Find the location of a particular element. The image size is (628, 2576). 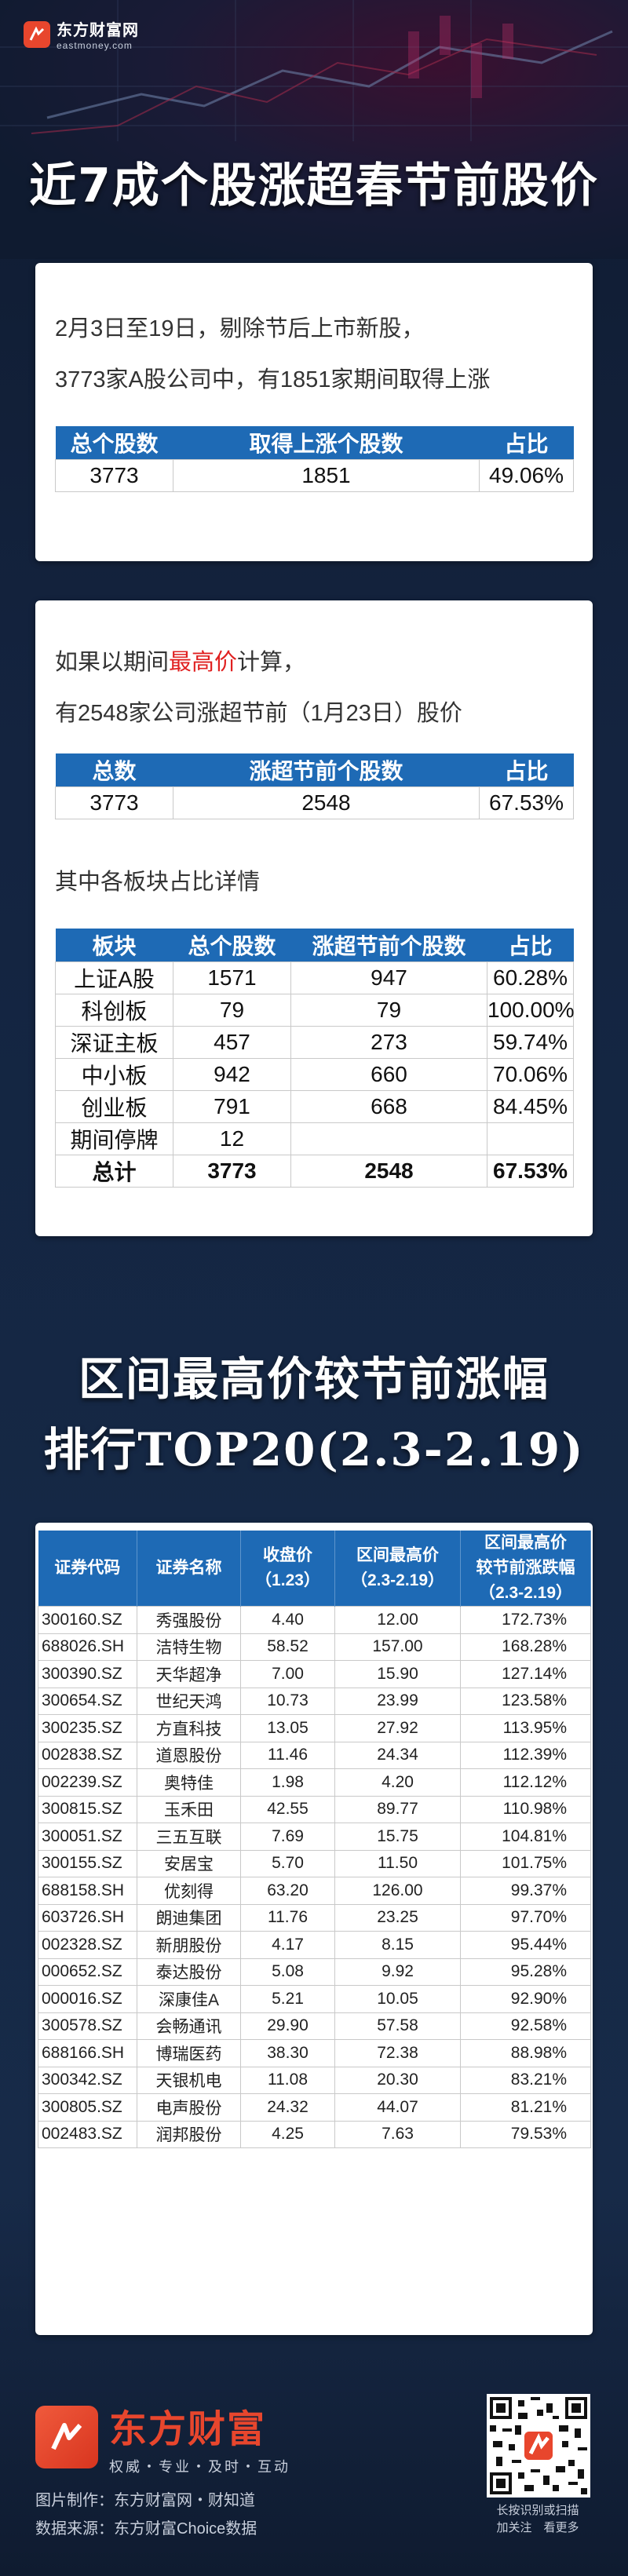

table-cell: 89.77 is located at coordinates (397, 1809).